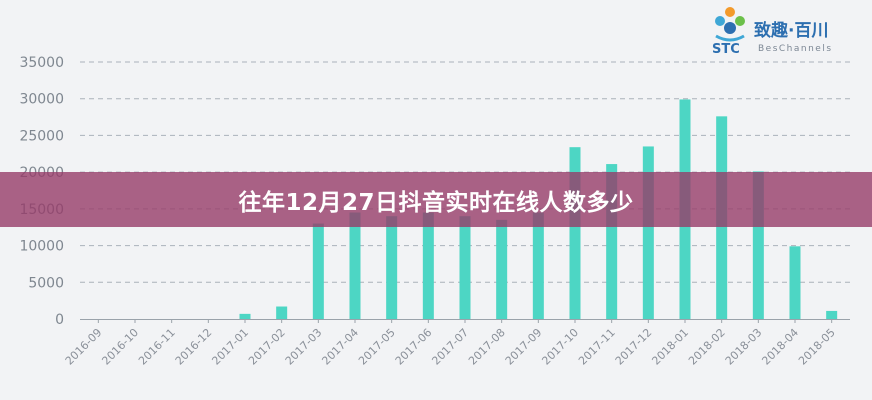  Describe the element at coordinates (41, 136) in the screenshot. I see `y-tick-label: 25000` at that location.